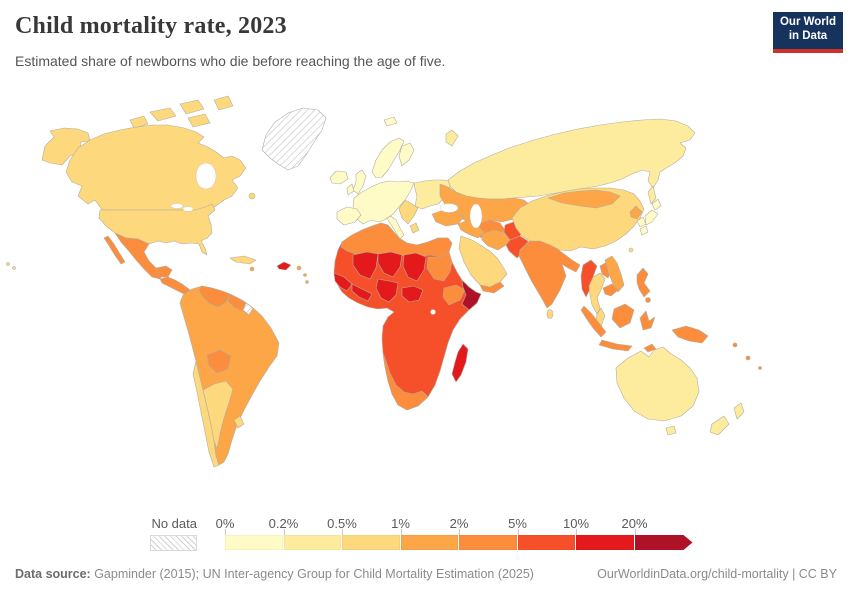 This screenshot has height=600, width=850. I want to click on legend-tick-label: 0.2%, so click(283, 523).